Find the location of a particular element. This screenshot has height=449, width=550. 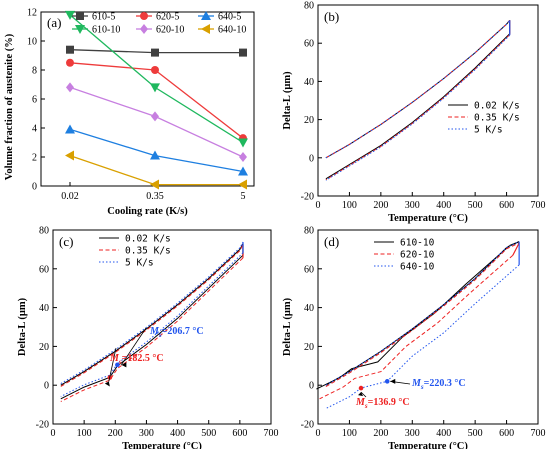

y-tick-label: 40 is located at coordinates (44, 308).